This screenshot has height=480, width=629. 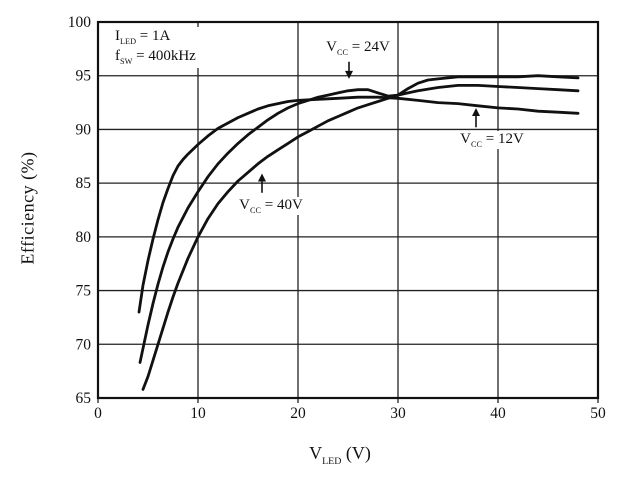 What do you see at coordinates (164, 56) in the screenshot?
I see `condition-switching-freq-value: = 400kHz` at bounding box center [164, 56].